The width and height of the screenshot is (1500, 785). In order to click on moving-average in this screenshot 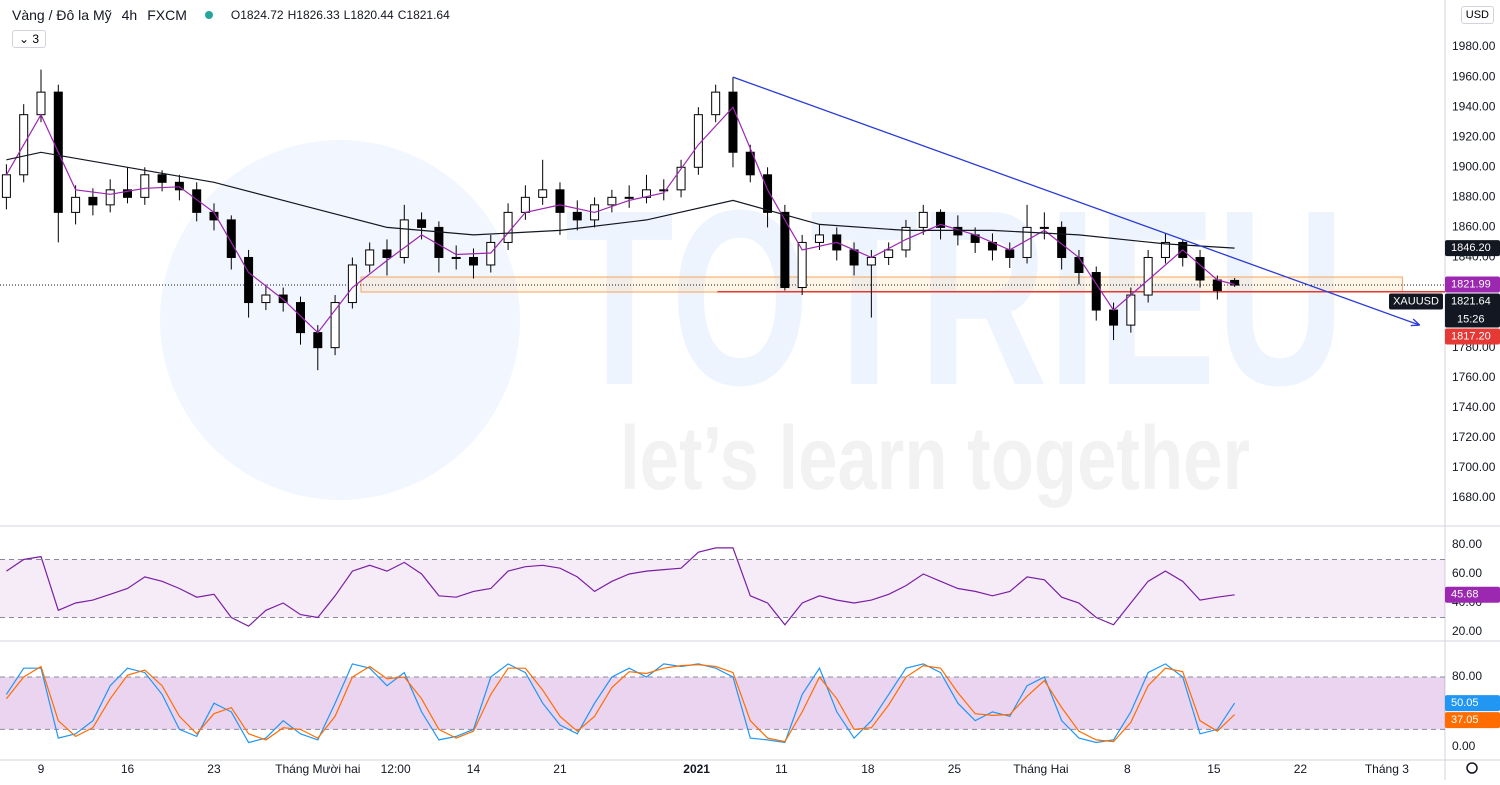, I will do `click(620, 200)`.